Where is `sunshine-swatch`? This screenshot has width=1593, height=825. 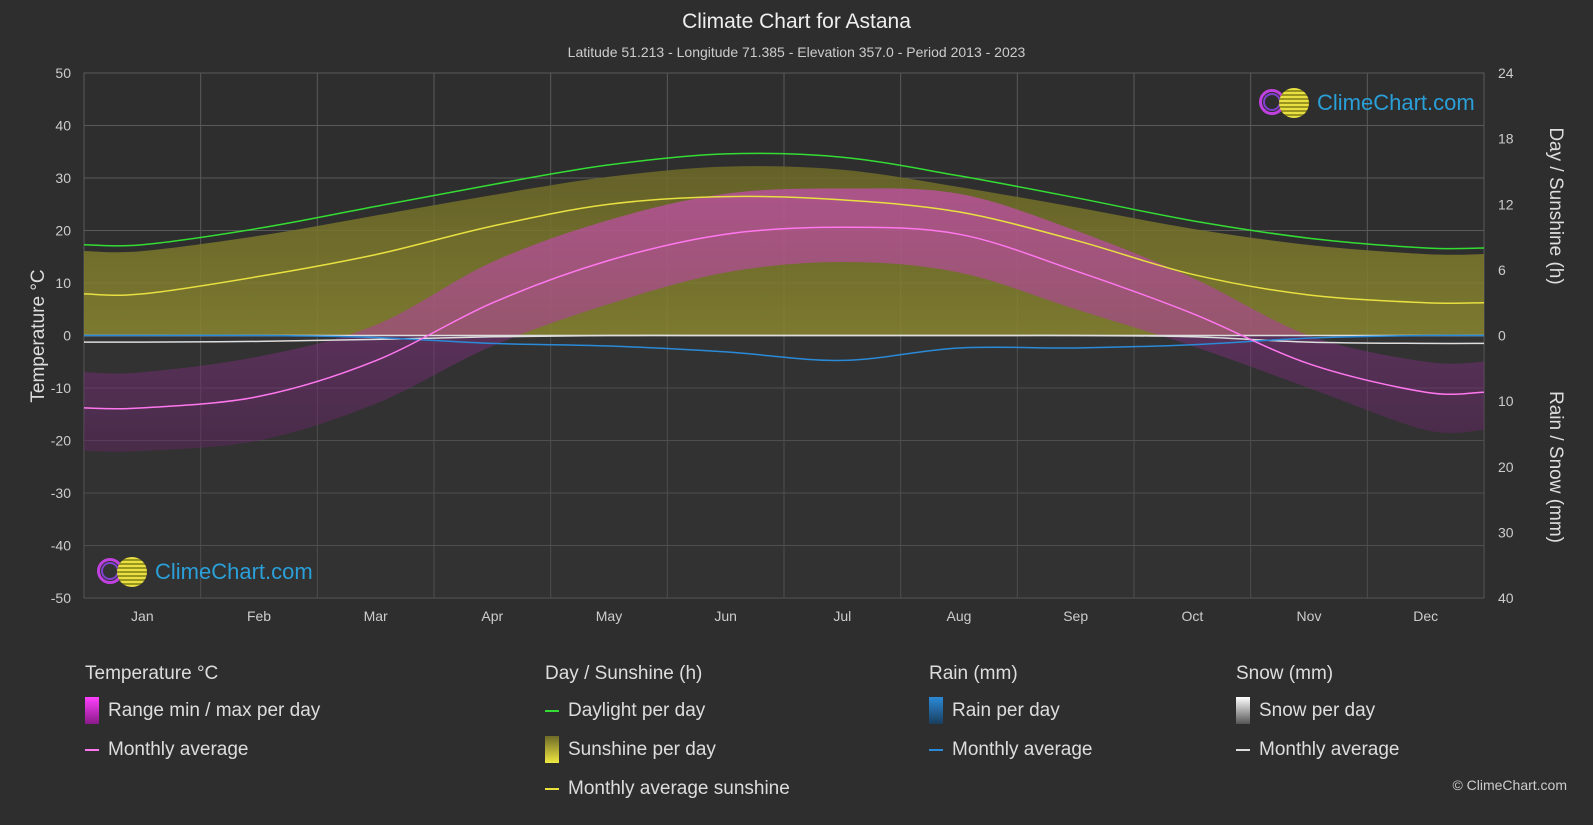 sunshine-swatch is located at coordinates (552, 749).